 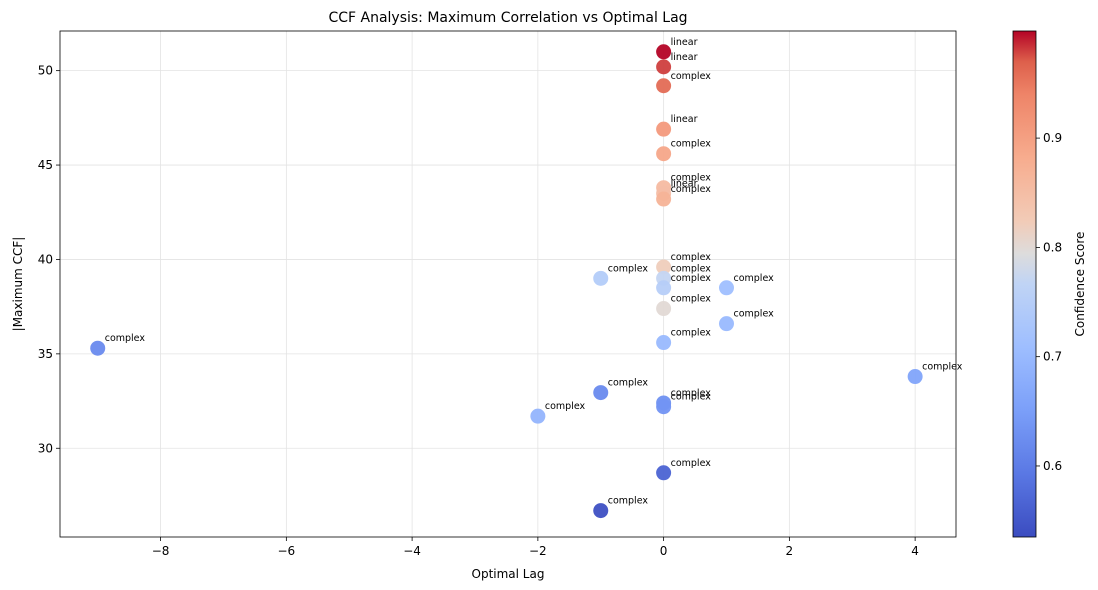 What do you see at coordinates (287, 551) in the screenshot?
I see `x-tick-label: −6` at bounding box center [287, 551].